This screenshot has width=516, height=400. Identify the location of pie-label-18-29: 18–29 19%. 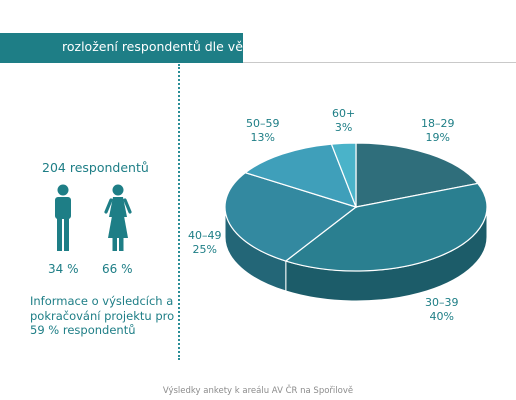
(438, 130).